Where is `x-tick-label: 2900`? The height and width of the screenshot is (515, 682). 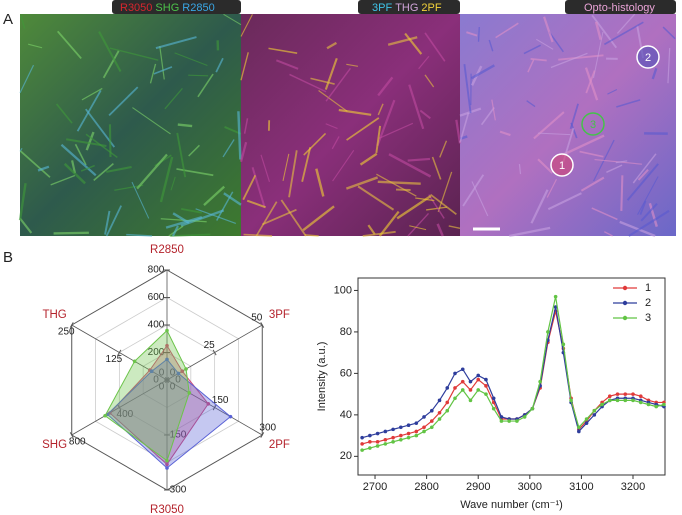 x-tick-label: 2900 is located at coordinates (478, 487).